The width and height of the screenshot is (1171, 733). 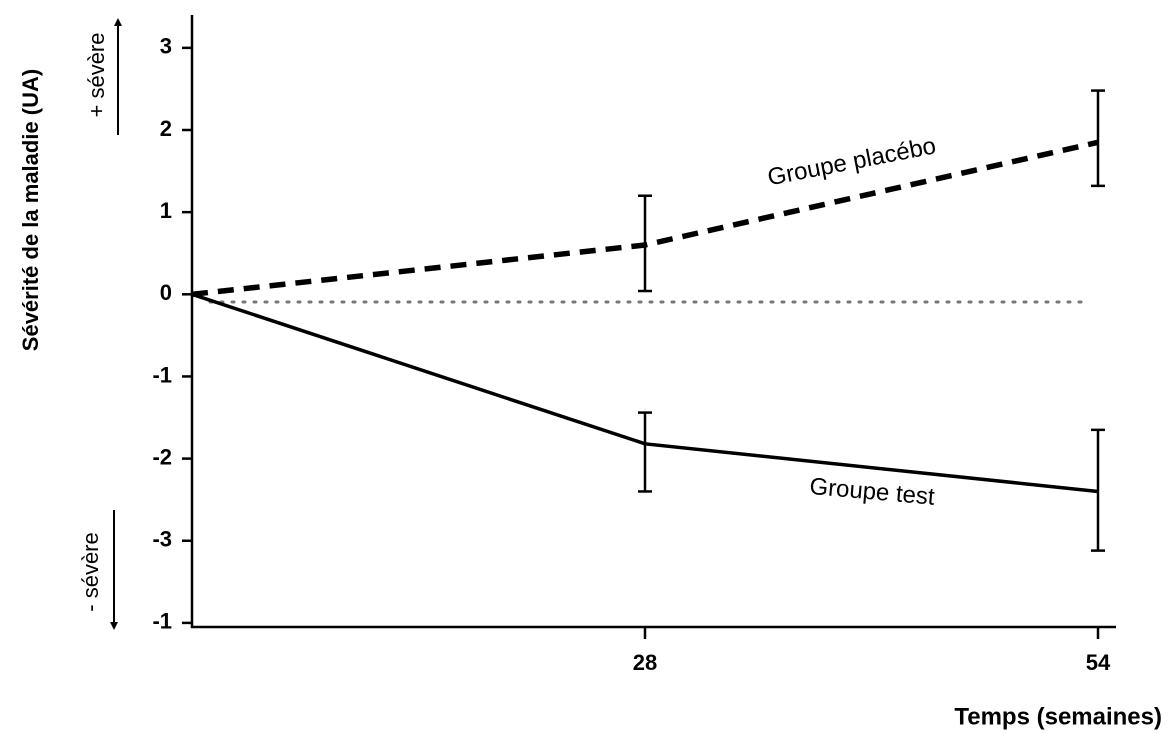 What do you see at coordinates (162, 539) in the screenshot?
I see `y-tick-label: -3` at bounding box center [162, 539].